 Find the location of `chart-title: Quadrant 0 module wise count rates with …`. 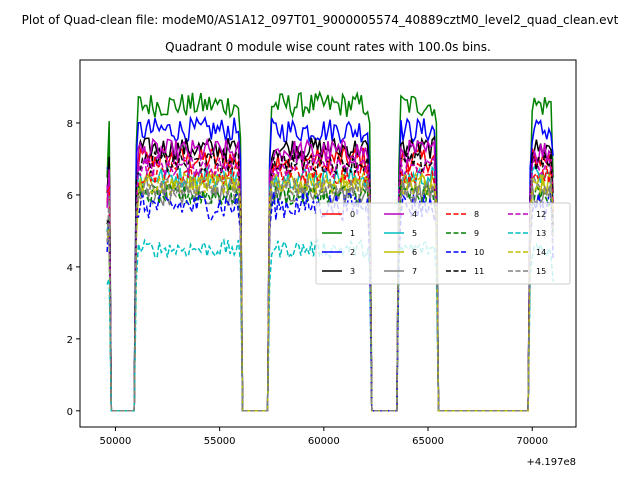

chart-title: Quadrant 0 module wise count rates with … is located at coordinates (328, 47).